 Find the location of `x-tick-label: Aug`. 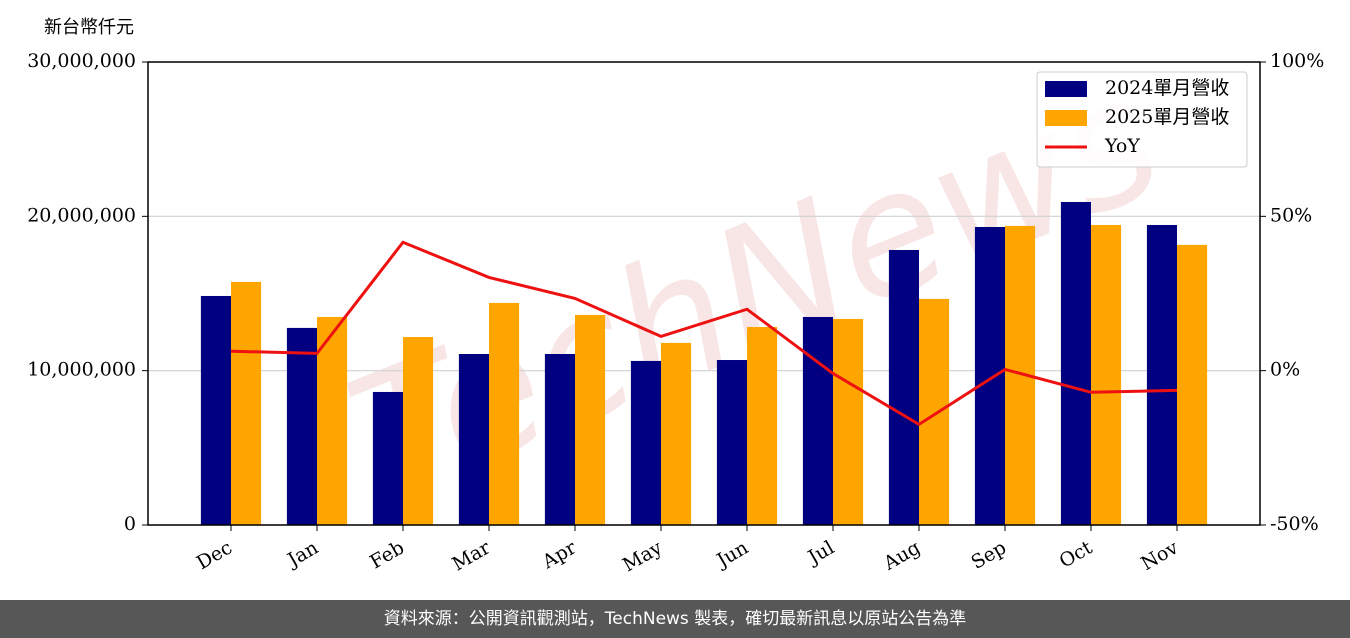

x-tick-label: Aug is located at coordinates (901, 556).